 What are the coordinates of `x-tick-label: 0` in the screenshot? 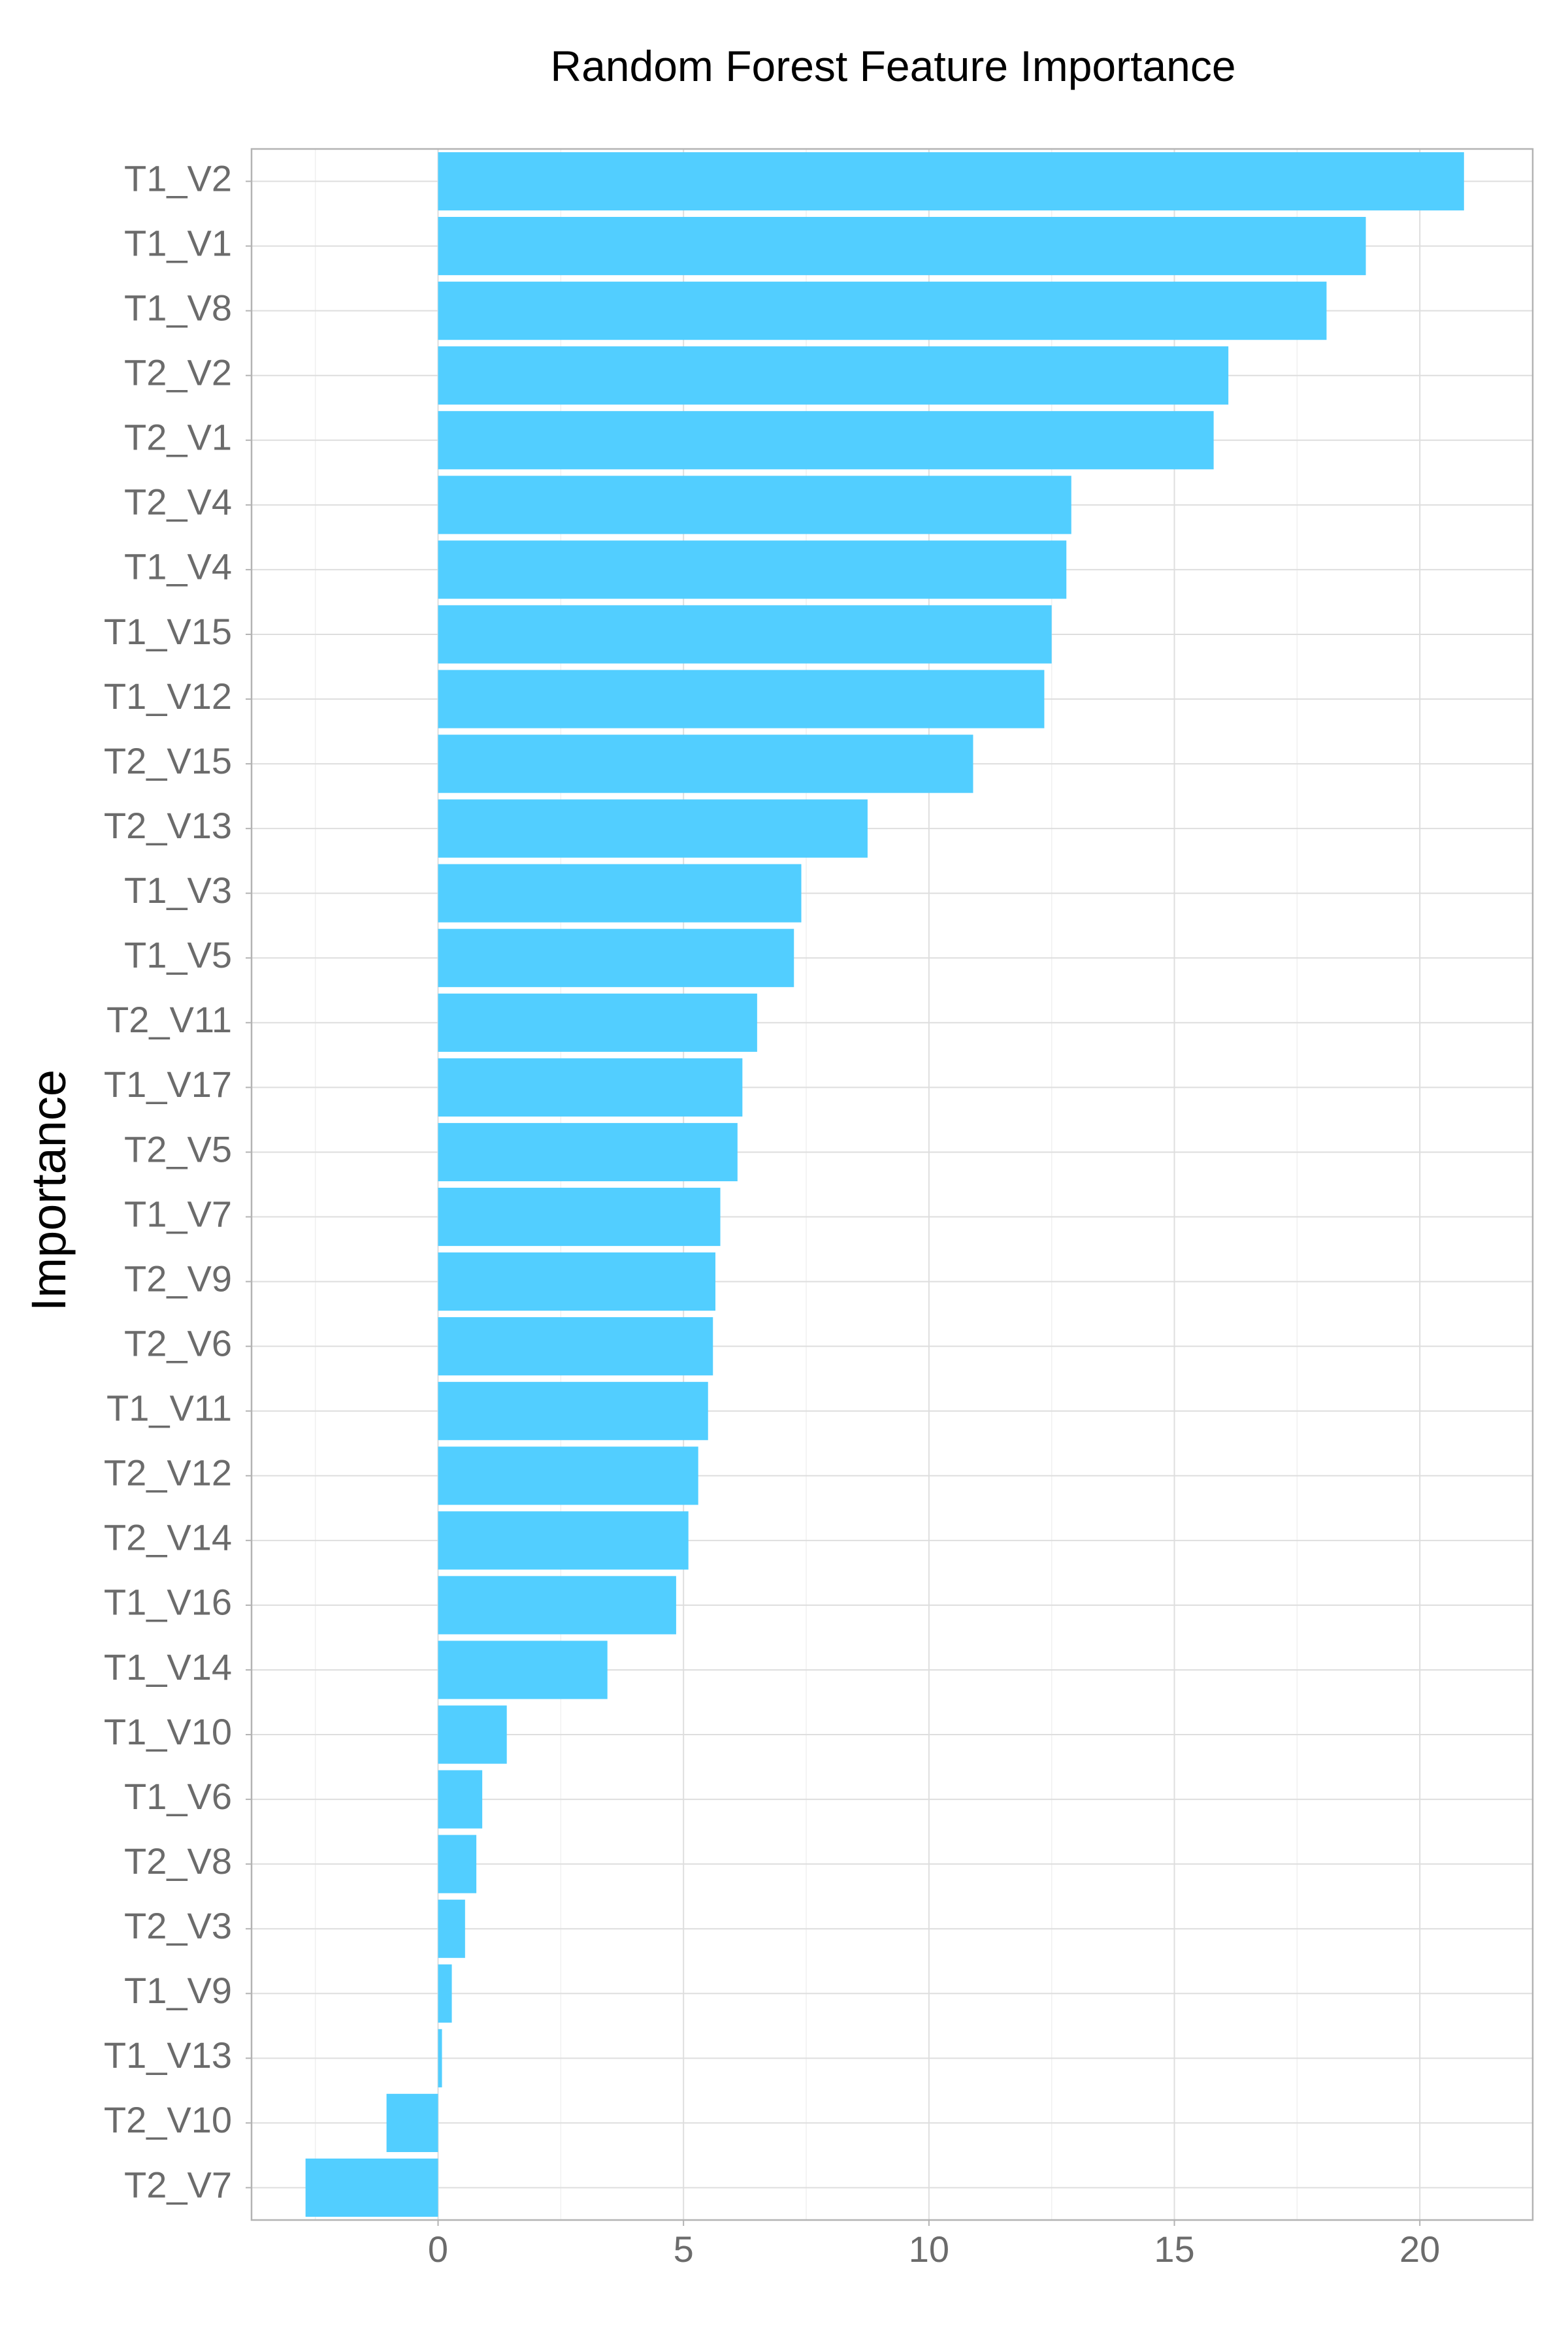 It's located at (438, 2249).